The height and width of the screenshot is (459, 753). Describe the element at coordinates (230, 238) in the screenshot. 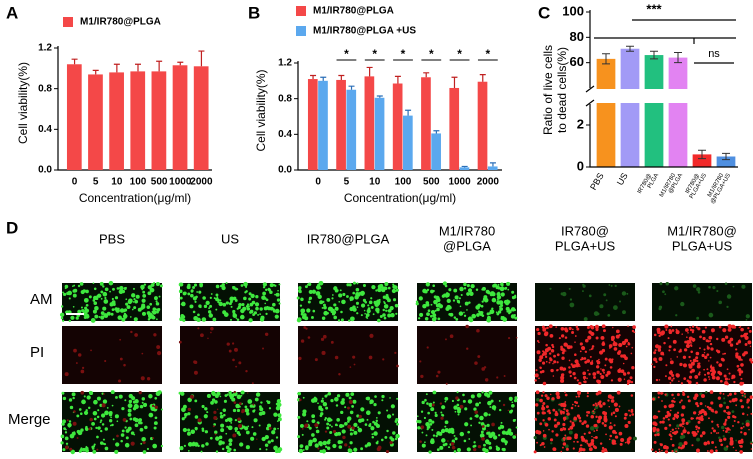

I see `column-label: US` at that location.